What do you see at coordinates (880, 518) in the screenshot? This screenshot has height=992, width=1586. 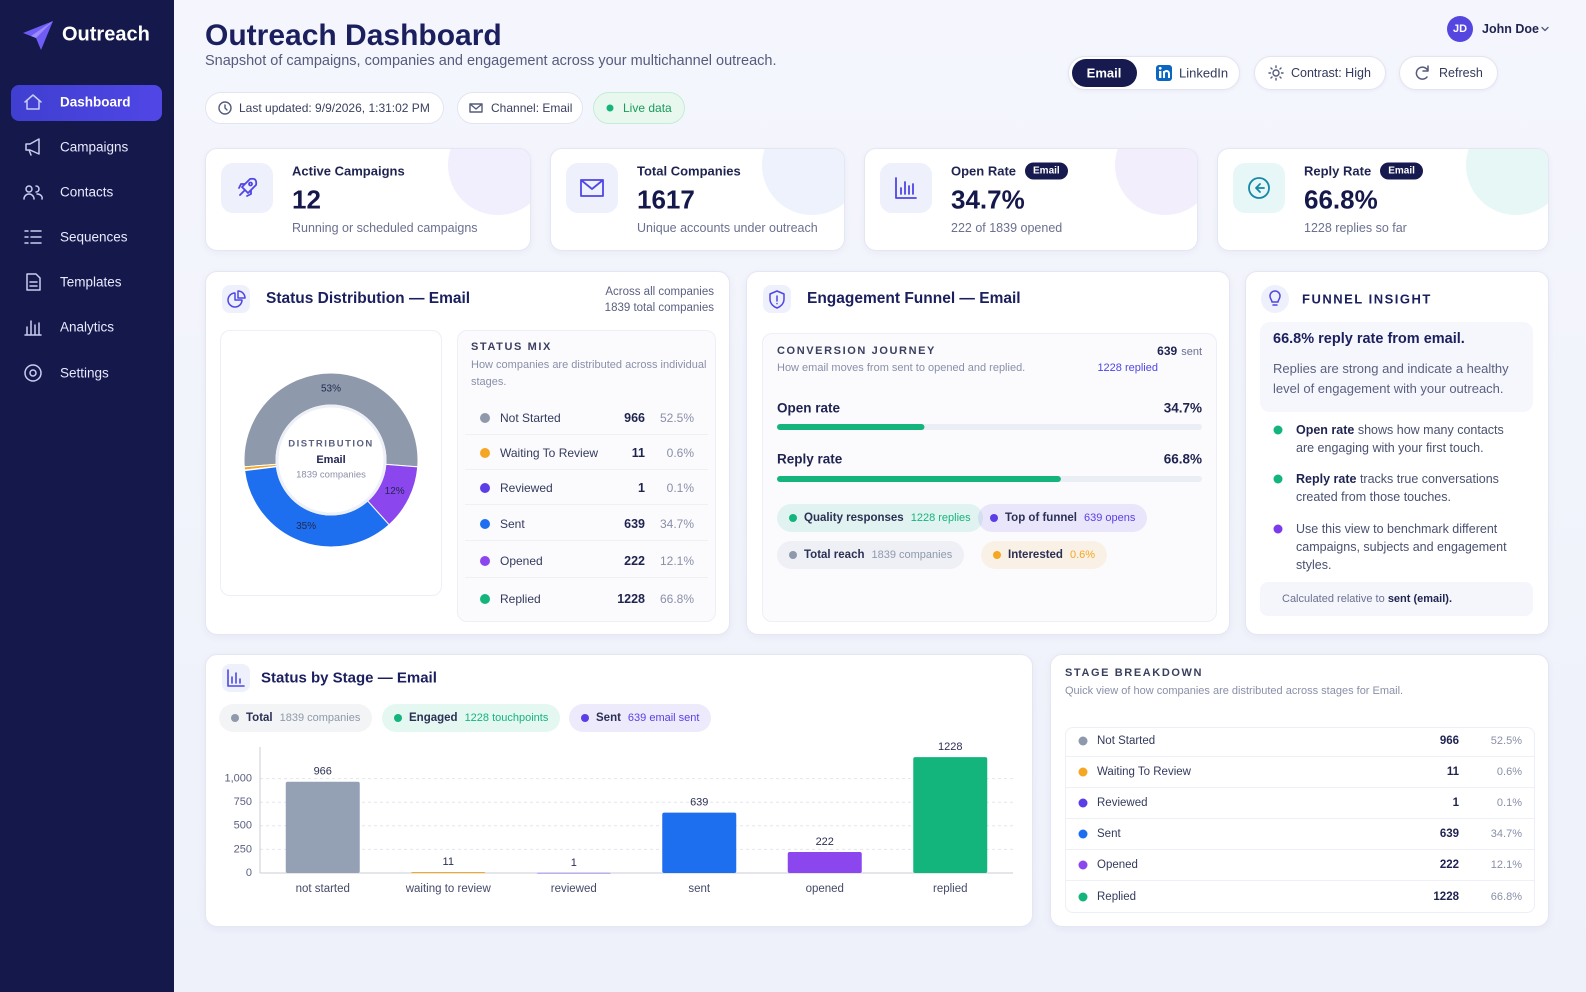 I see `chip: Quality responses 1228 replies` at bounding box center [880, 518].